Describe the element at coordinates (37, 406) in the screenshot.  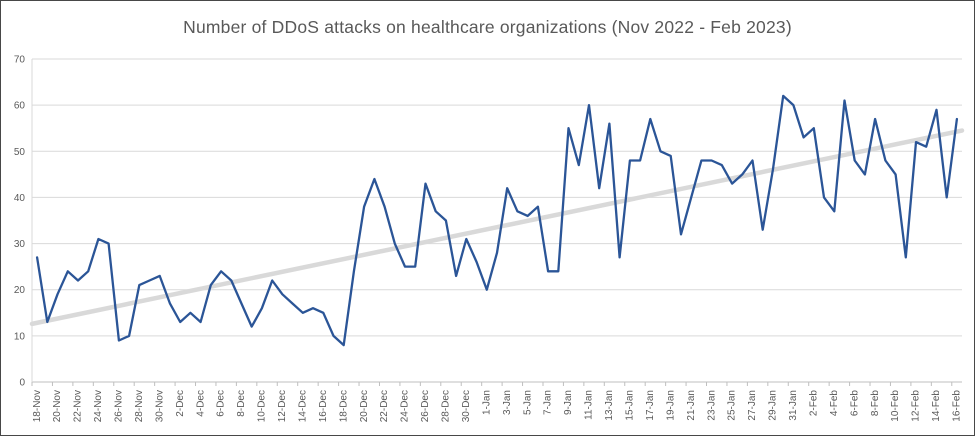
I see `x-tick-label: 18-Nov` at that location.